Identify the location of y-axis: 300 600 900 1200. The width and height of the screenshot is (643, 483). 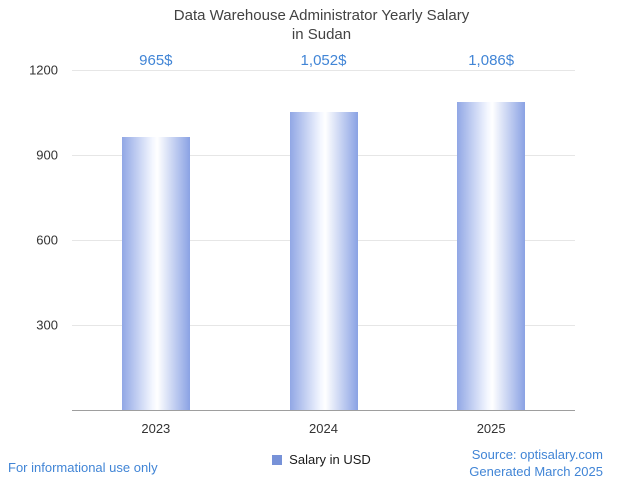
(32, 236).